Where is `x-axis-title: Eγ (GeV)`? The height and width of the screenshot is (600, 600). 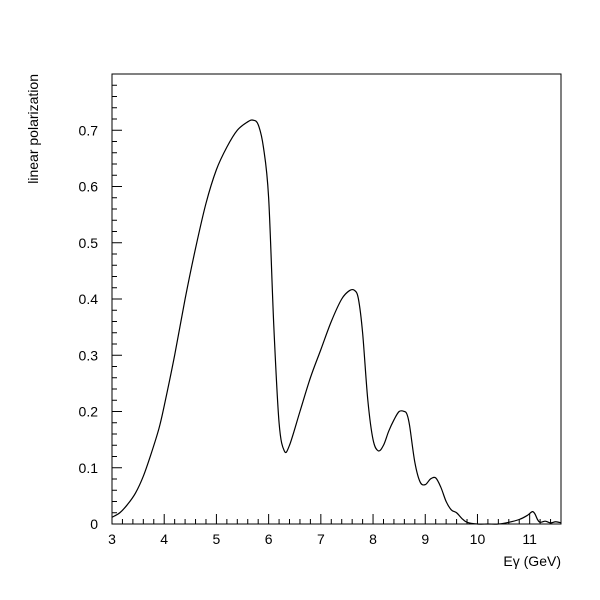
x-axis-title: Eγ (GeV) is located at coordinates (532, 561).